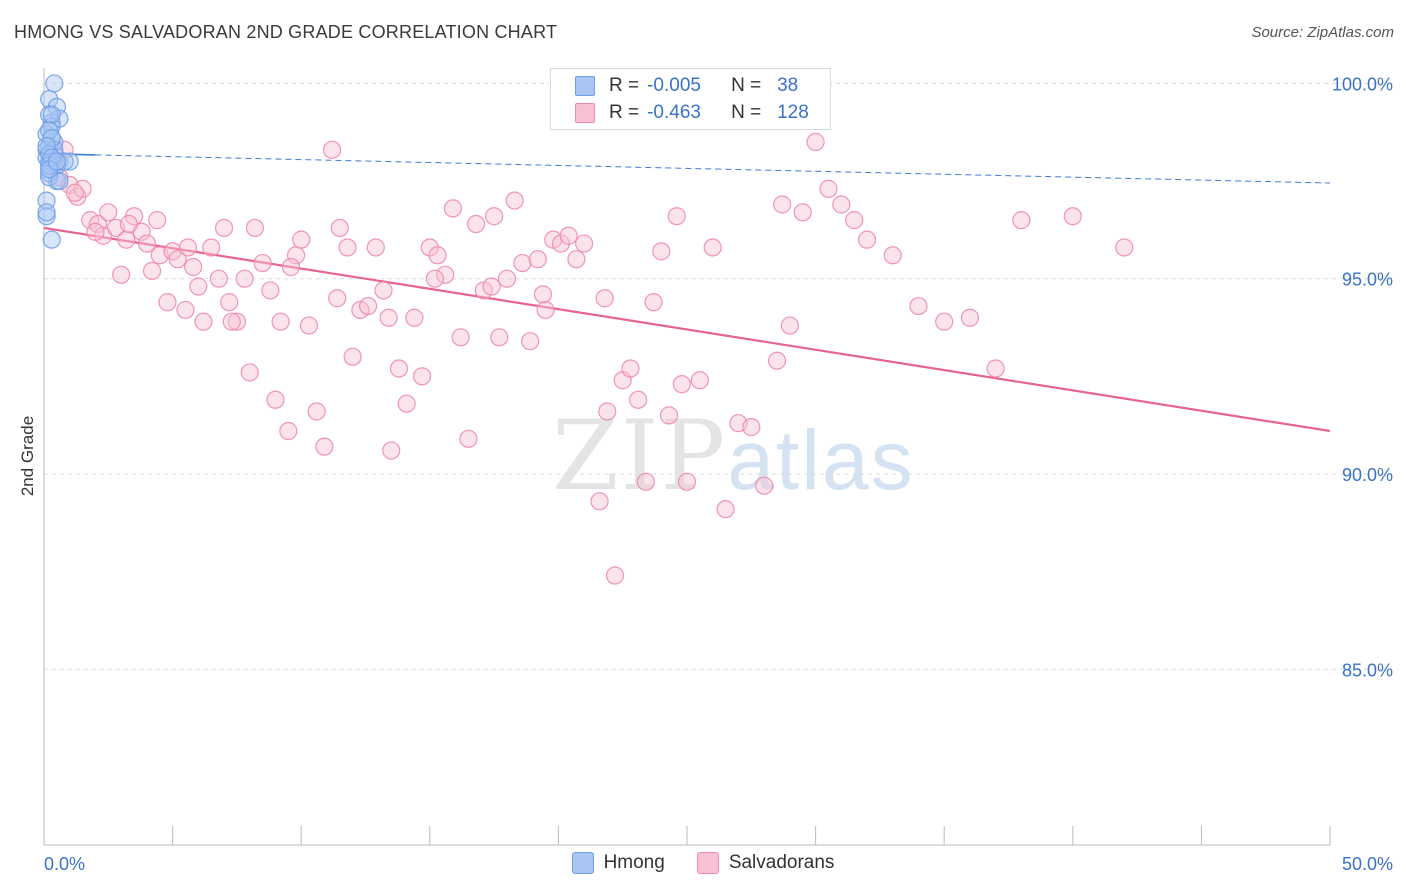 The height and width of the screenshot is (892, 1406). Describe the element at coordinates (640, 456) in the screenshot. I see `watermark-zip: ZIP` at that location.